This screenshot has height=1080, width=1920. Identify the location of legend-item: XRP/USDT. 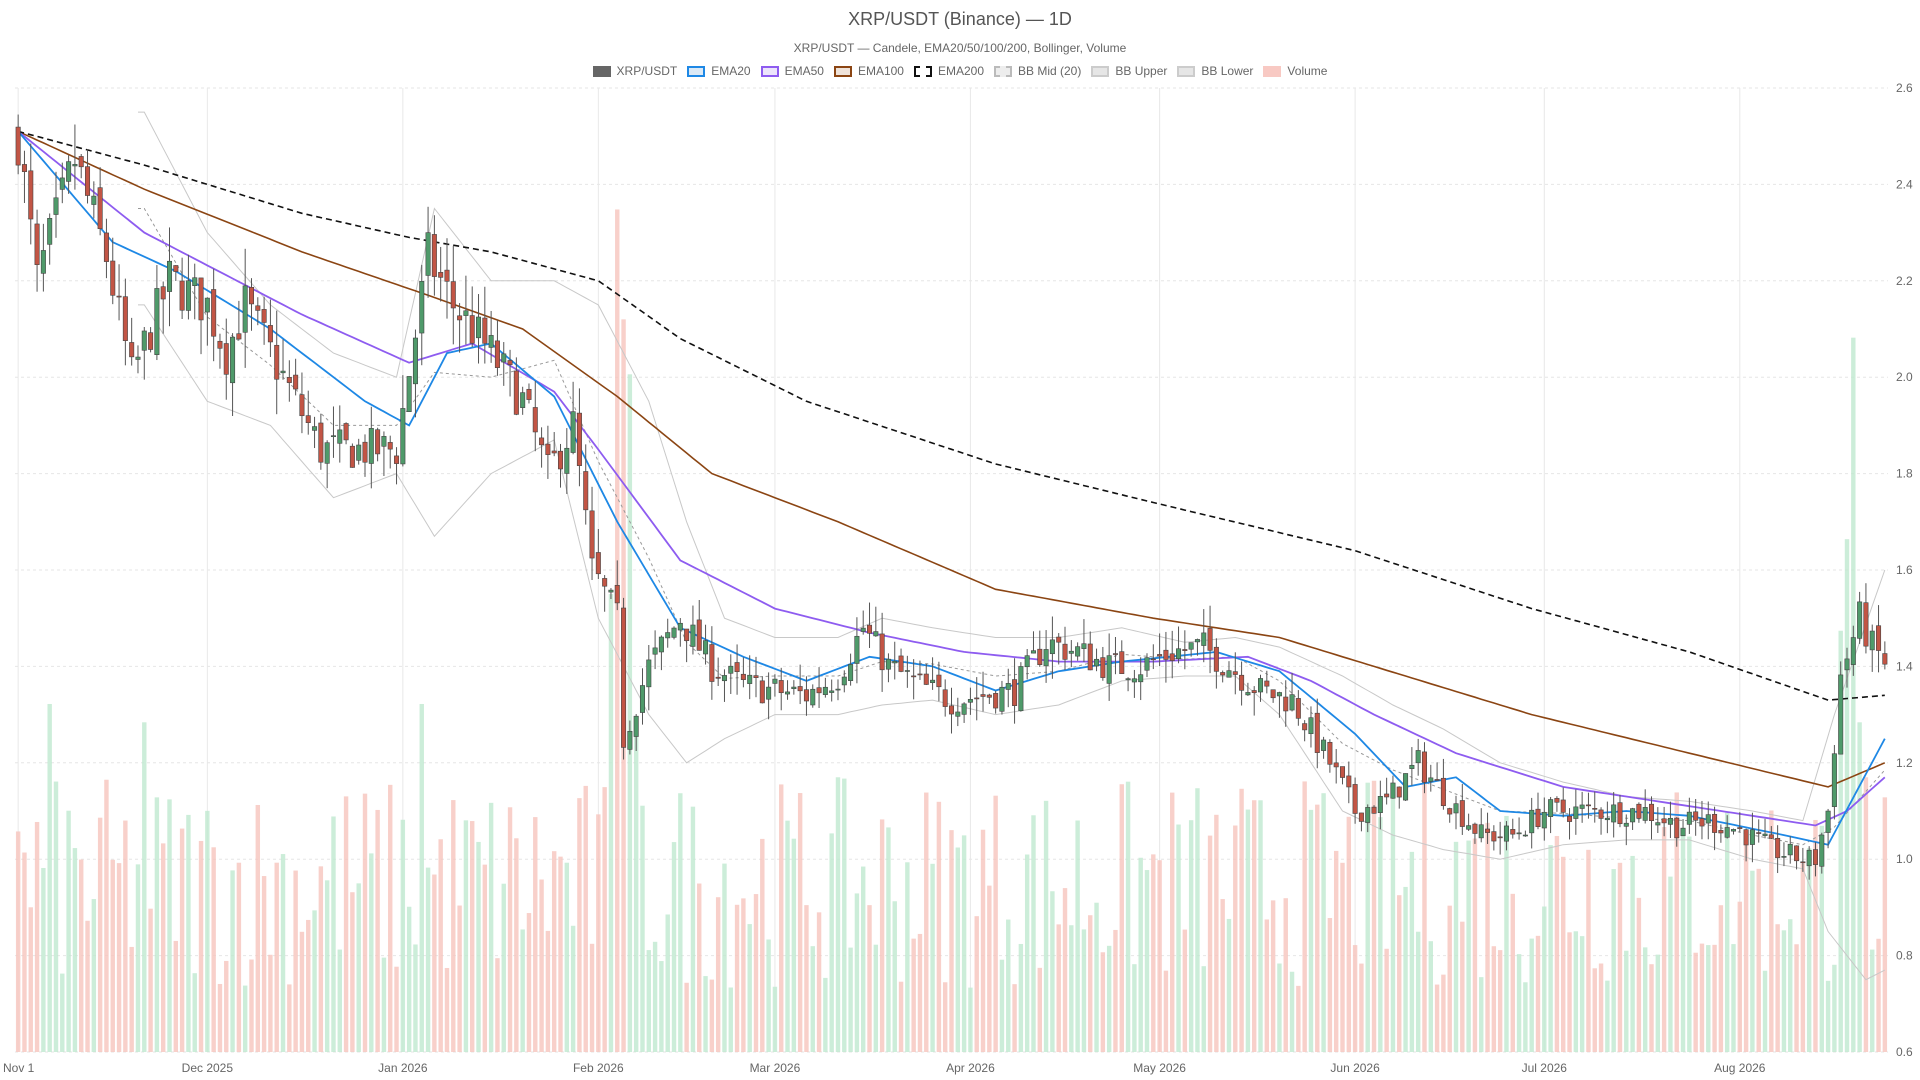
(634, 71).